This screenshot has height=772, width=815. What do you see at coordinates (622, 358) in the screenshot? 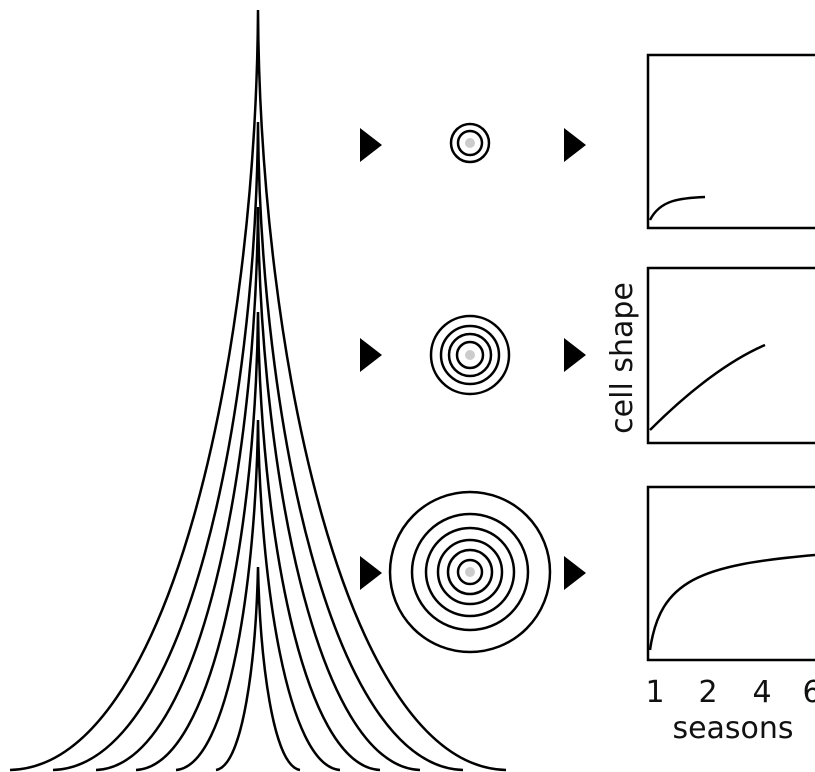
I see `y-axis-label: cell shape` at bounding box center [622, 358].